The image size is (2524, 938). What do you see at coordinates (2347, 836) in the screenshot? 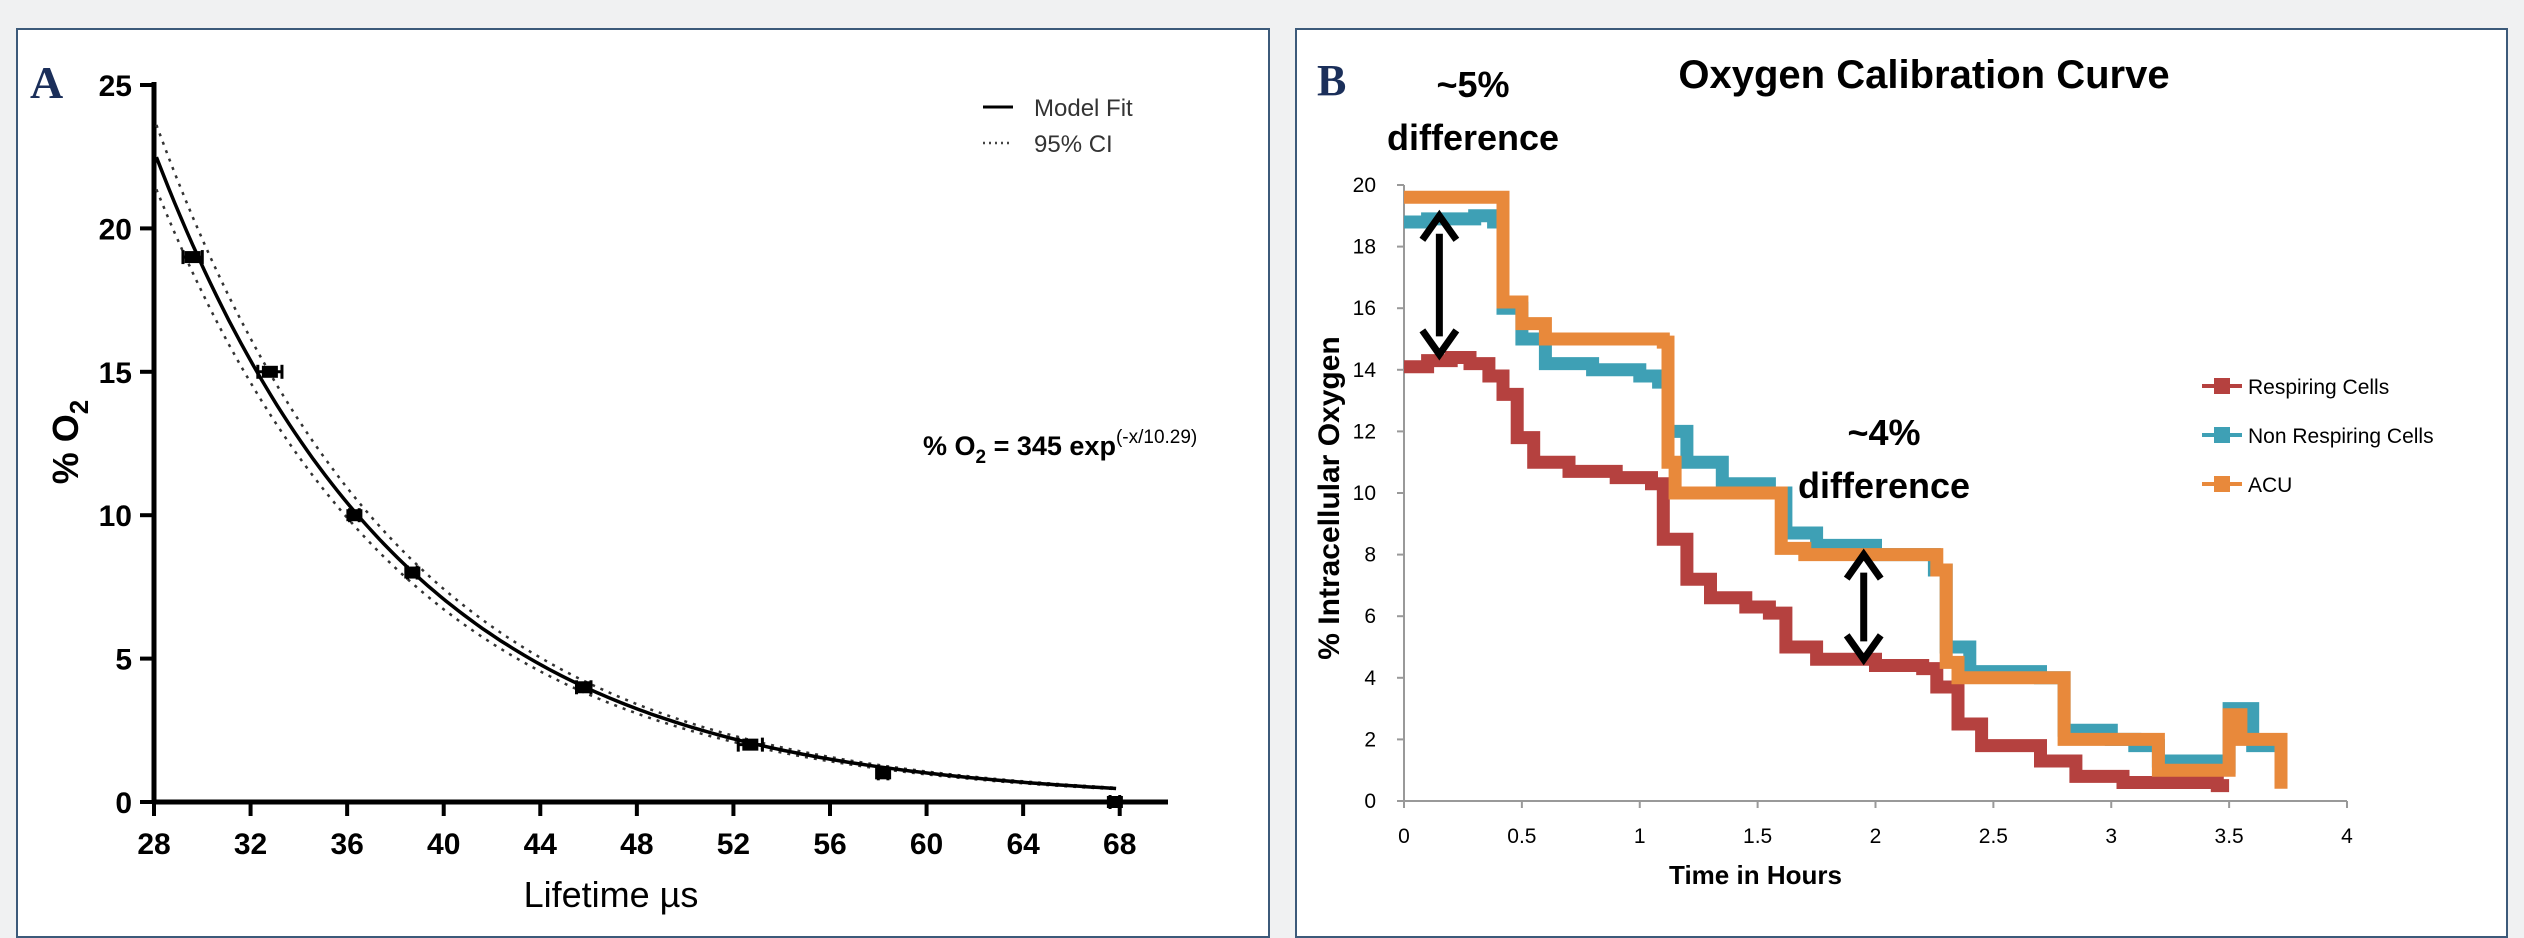
I see `x-tick-label: 4` at bounding box center [2347, 836].